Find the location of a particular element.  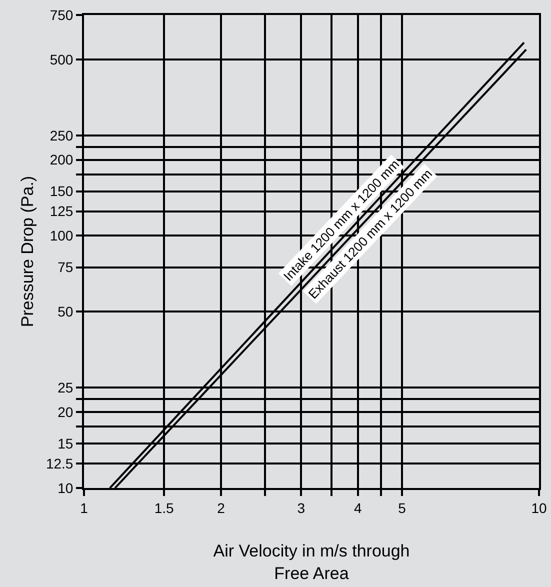

y-axis-title: Pressure Drop (Pa.) is located at coordinates (27, 252).